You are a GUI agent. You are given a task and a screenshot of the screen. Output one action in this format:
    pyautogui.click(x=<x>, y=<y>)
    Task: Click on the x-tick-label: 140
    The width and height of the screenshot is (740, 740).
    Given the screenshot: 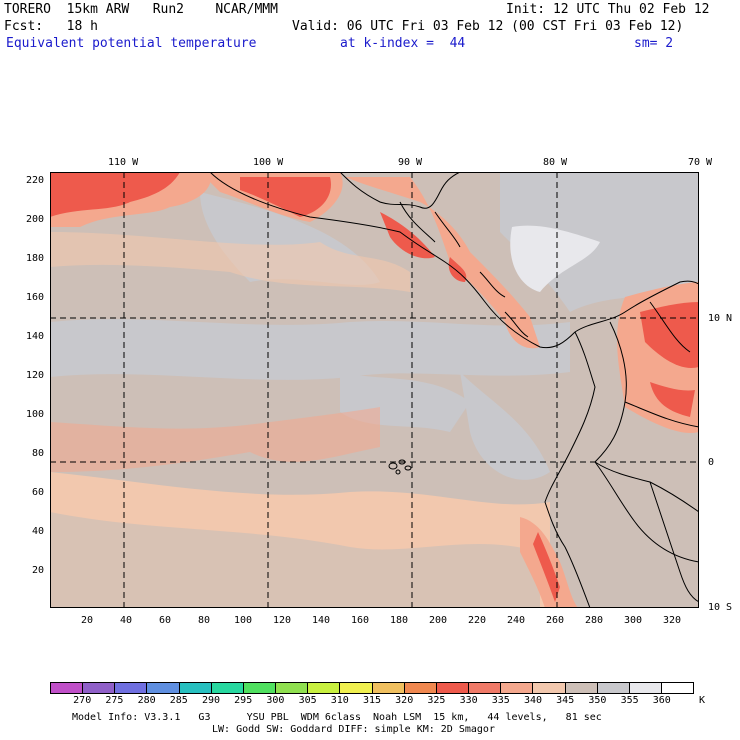 What is the action you would take?
    pyautogui.click(x=321, y=620)
    